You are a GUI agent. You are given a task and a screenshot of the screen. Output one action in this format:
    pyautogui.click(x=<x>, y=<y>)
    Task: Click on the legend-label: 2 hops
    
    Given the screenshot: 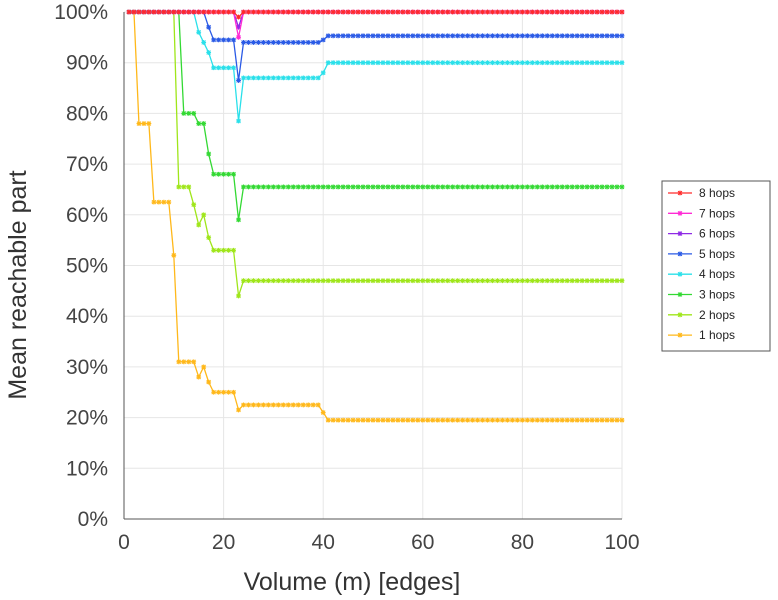 What is the action you would take?
    pyautogui.click(x=717, y=315)
    